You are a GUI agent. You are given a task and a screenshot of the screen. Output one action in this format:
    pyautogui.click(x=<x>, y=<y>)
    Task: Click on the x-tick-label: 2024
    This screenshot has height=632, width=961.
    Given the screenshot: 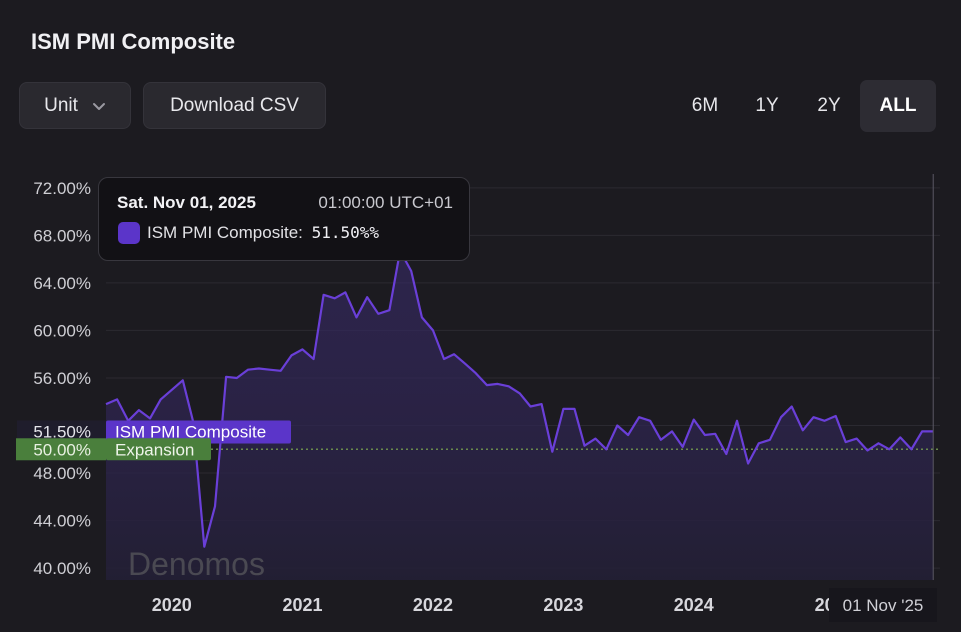 What is the action you would take?
    pyautogui.click(x=694, y=605)
    